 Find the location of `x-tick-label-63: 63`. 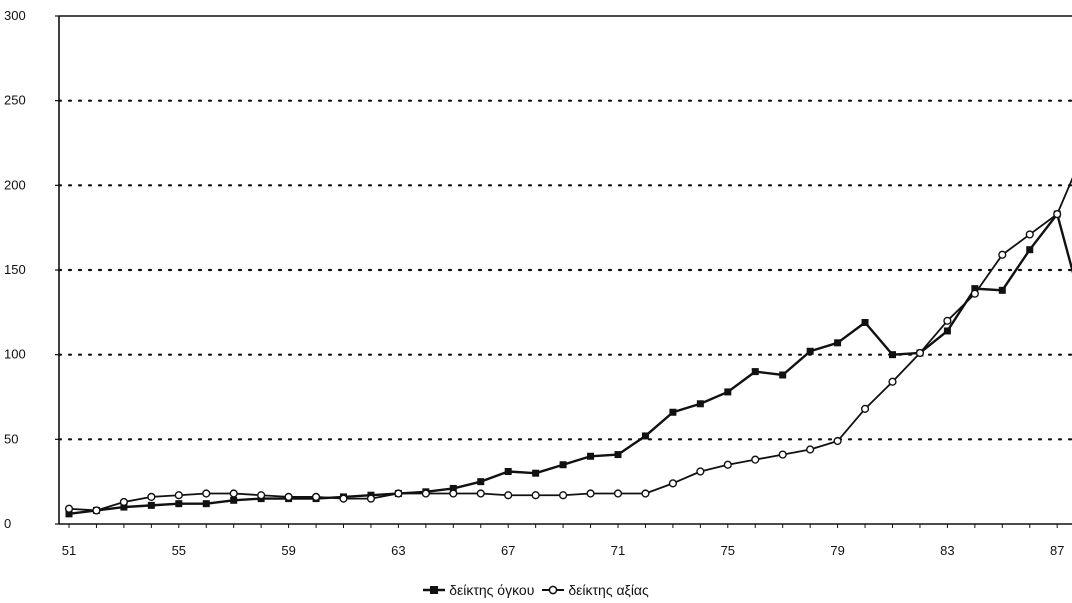

x-tick-label-63: 63 is located at coordinates (398, 550).